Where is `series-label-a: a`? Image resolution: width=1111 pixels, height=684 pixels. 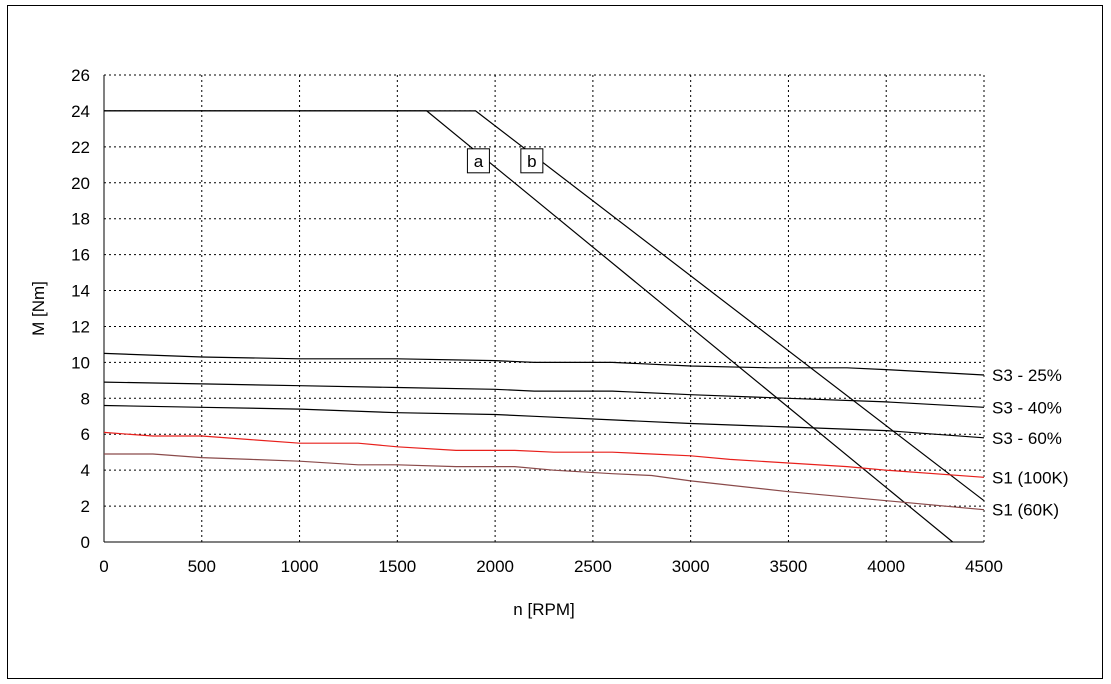
series-label-a: a is located at coordinates (479, 161).